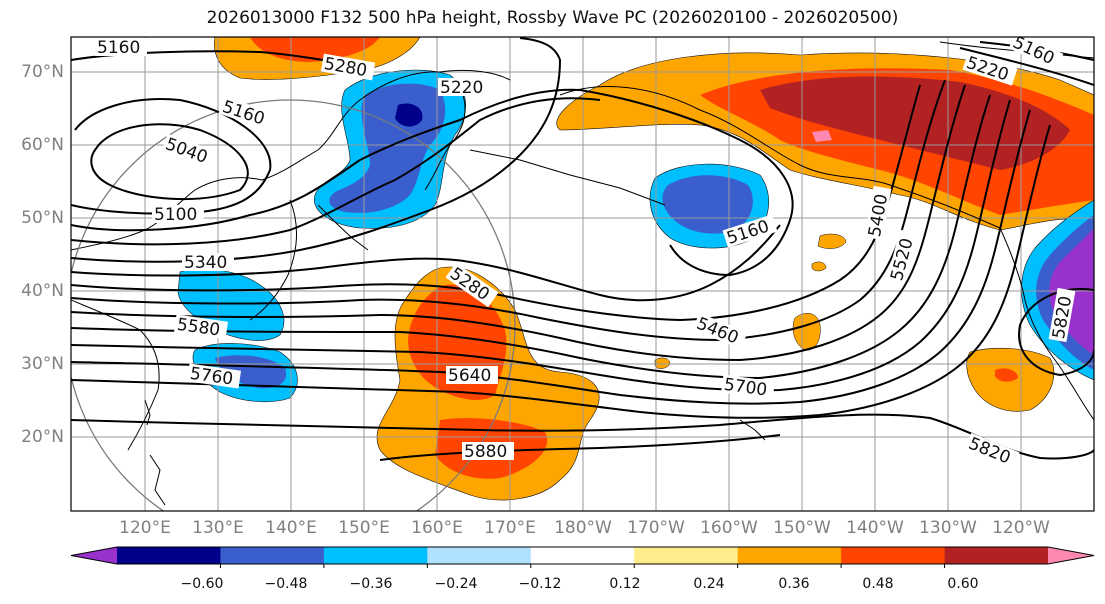 The height and width of the screenshot is (604, 1105). What do you see at coordinates (42, 145) in the screenshot?
I see `lat-label-60n: 60°N` at bounding box center [42, 145].